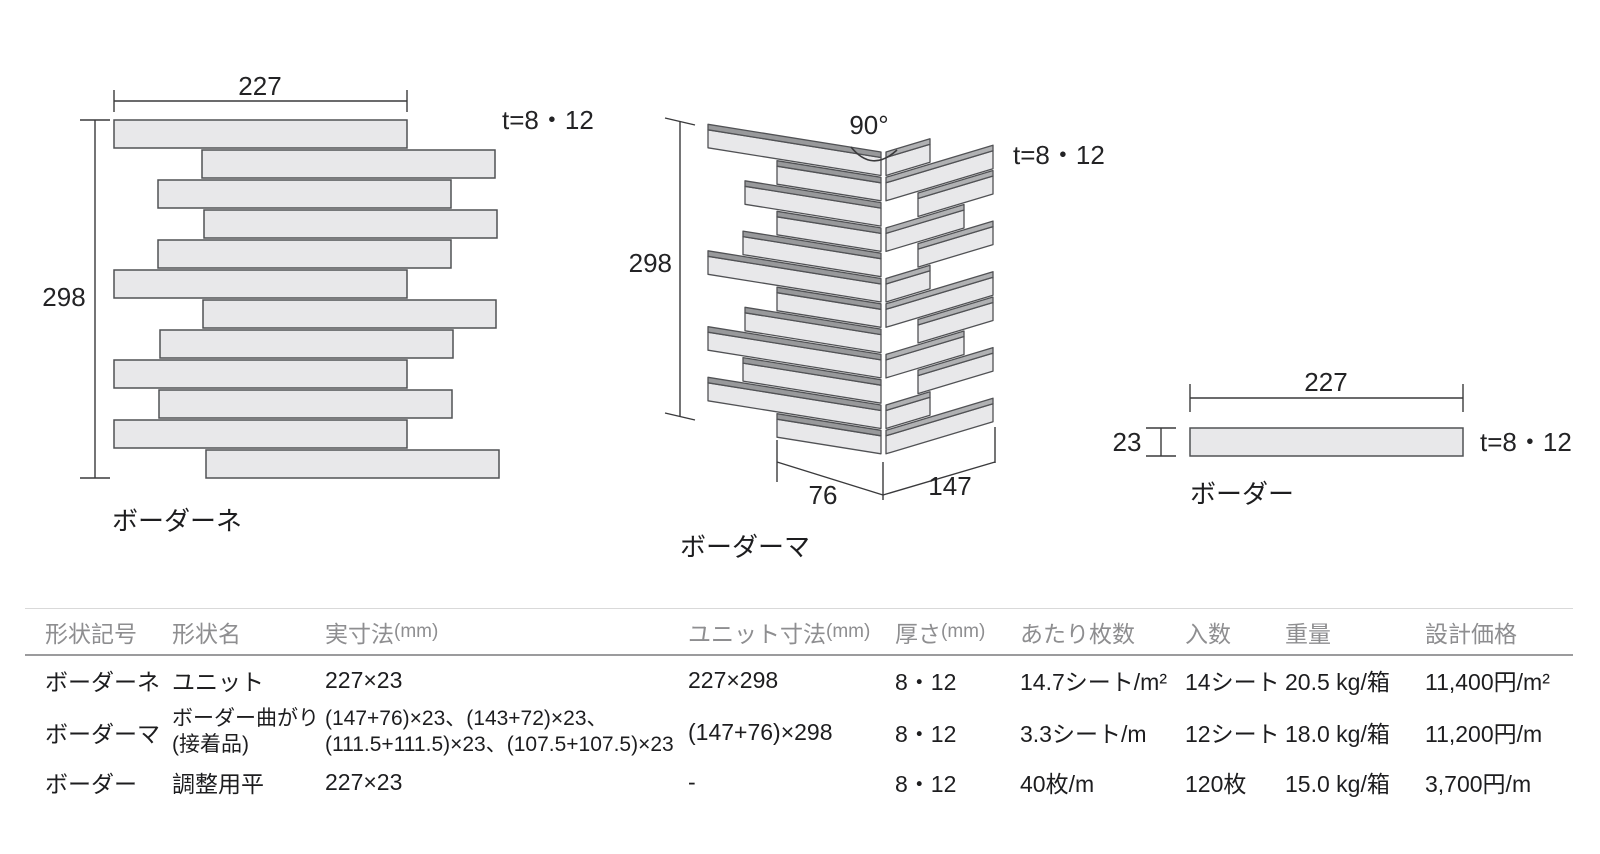 The image size is (1600, 854). I want to click on corner-right-wing, so click(939, 296).